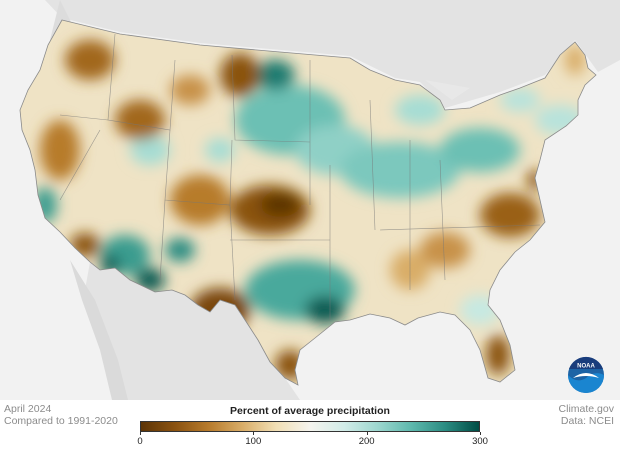 Image resolution: width=620 pixels, height=450 pixels. What do you see at coordinates (253, 441) in the screenshot?
I see `legend-tick-label: 100` at bounding box center [253, 441].